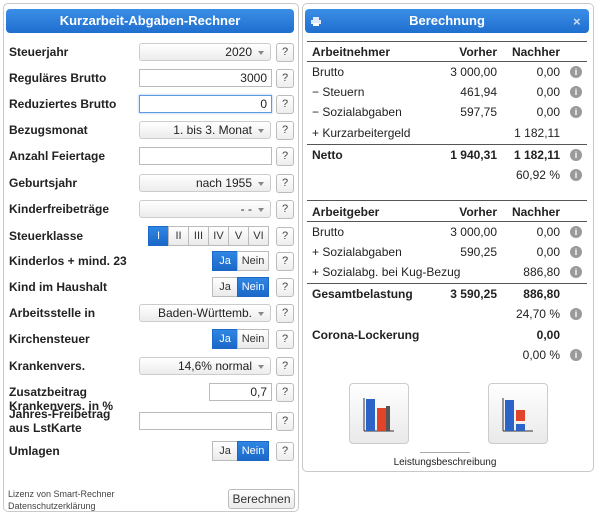 Image resolution: width=602 pixels, height=522 pixels. Describe the element at coordinates (478, 252) in the screenshot. I see `value: 590,25` at that location.